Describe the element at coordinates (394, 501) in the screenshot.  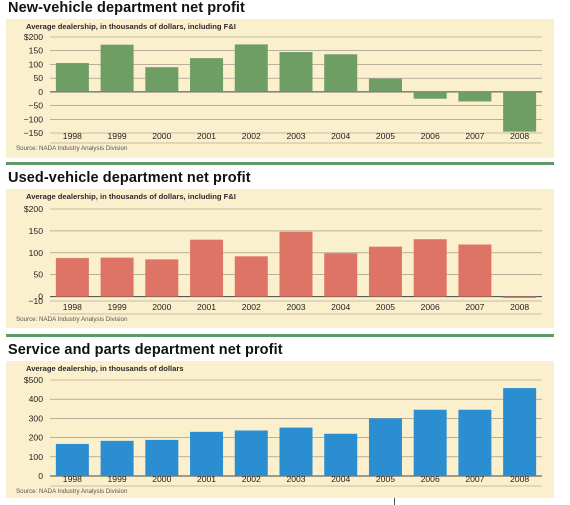
I see `divider` at that location.